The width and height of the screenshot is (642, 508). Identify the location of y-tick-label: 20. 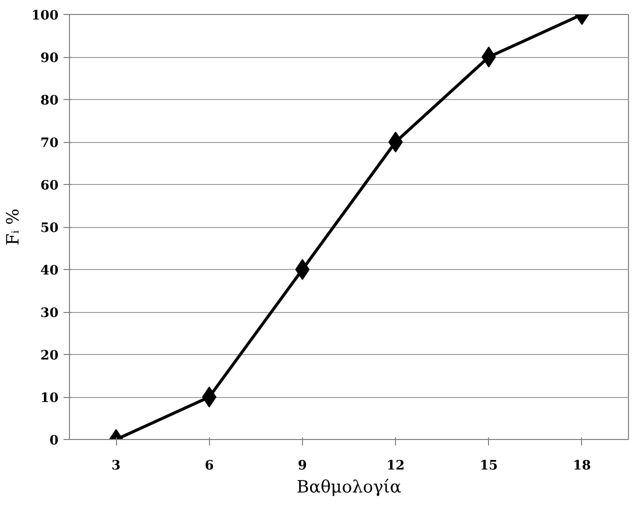
(49, 356).